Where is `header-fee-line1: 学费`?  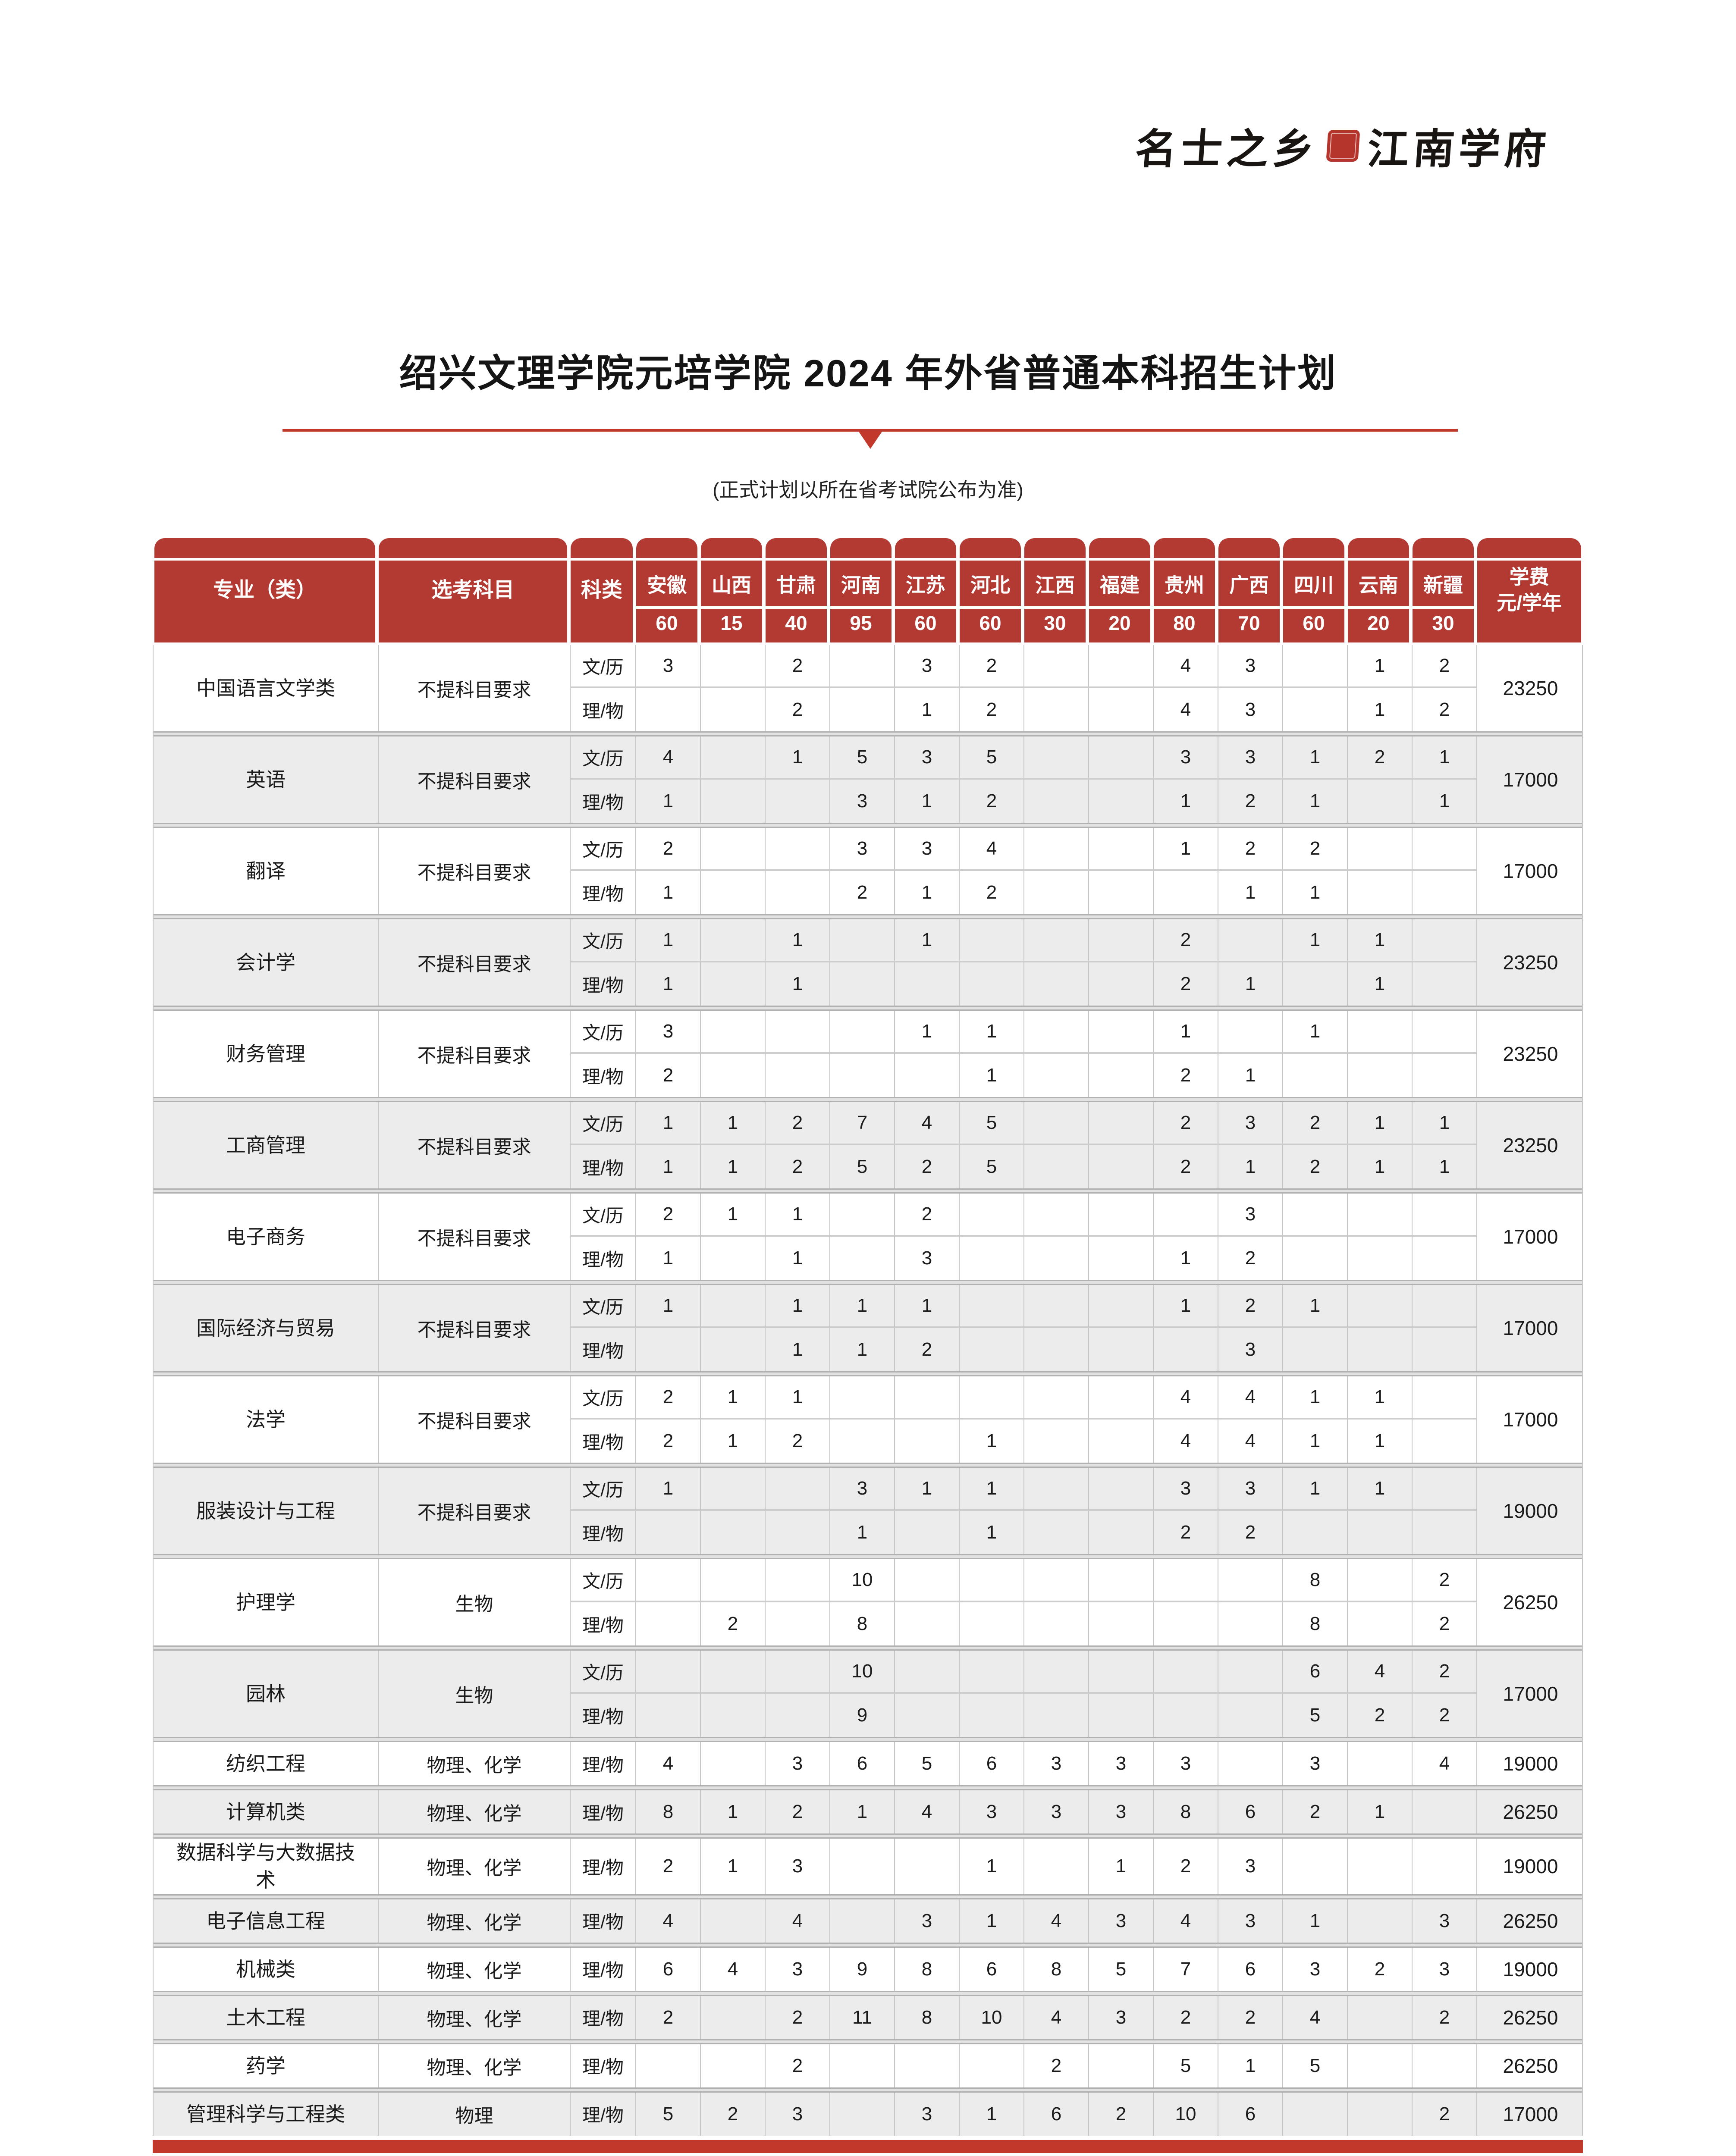 header-fee-line1: 学费 is located at coordinates (1529, 577).